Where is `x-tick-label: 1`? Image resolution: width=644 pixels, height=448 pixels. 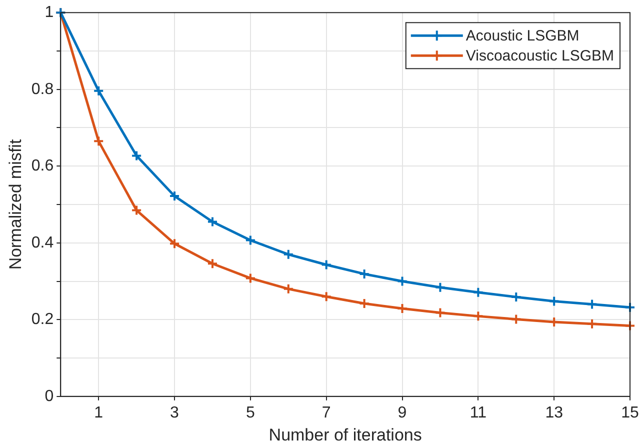 x-tick-label: 1 is located at coordinates (99, 413).